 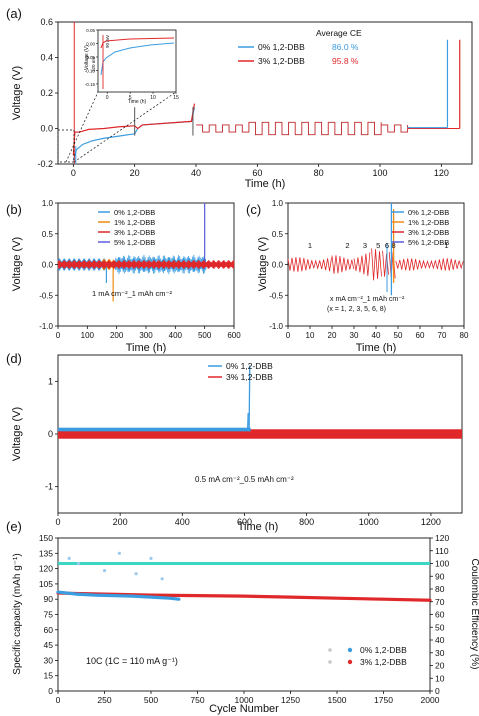 I want to click on panel-a-legend-title: Average CE, so click(x=339, y=33).